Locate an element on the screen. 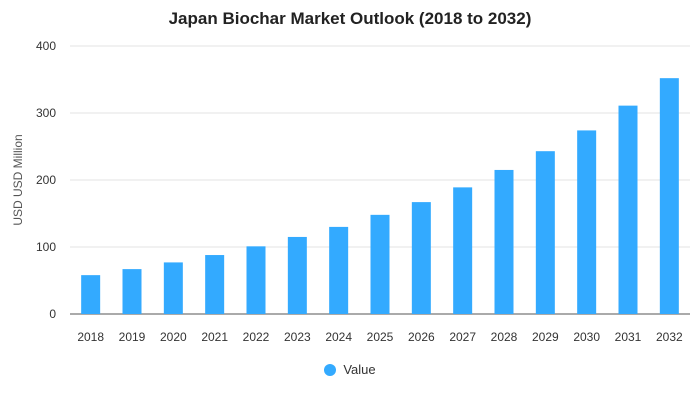  bar-2023 is located at coordinates (297, 275).